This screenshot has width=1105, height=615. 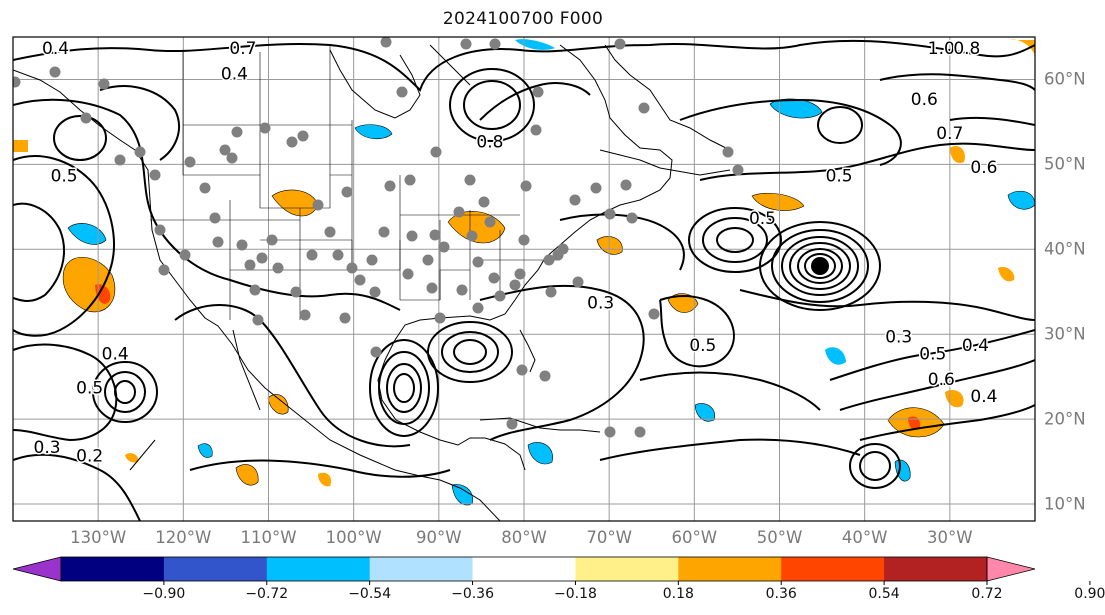 I want to click on latitude-label: 60°N, so click(x=1065, y=79).